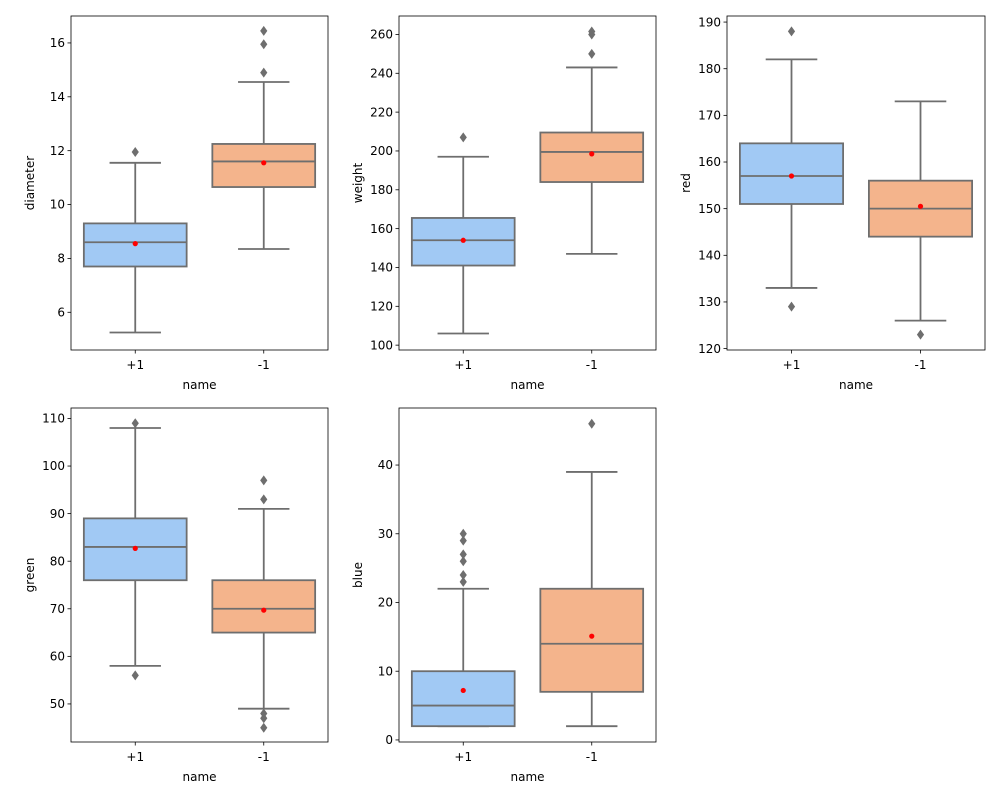 Image resolution: width=1000 pixels, height=800 pixels. What do you see at coordinates (57, 151) in the screenshot?
I see `y-tick-label: 12` at bounding box center [57, 151].